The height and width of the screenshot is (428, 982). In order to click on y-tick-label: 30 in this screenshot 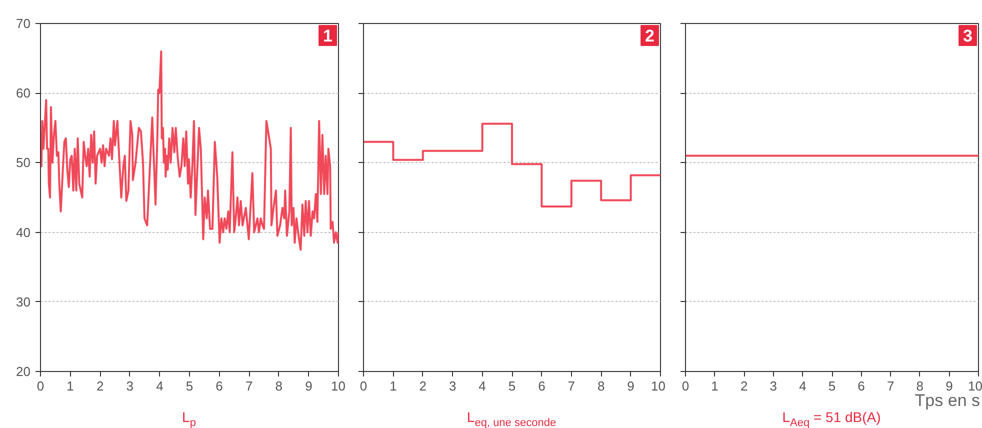, I will do `click(23, 302)`.